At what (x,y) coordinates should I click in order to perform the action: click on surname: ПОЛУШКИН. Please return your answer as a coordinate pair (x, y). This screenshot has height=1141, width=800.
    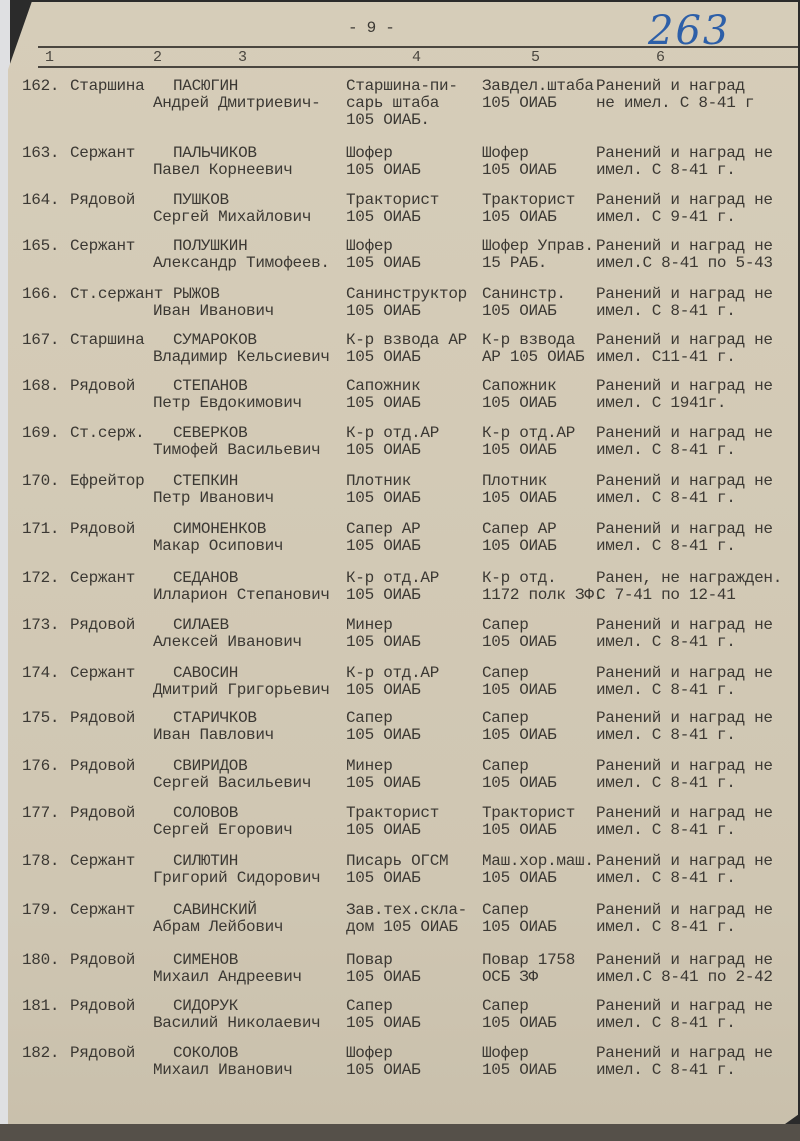
    Looking at the image, I should click on (210, 246).